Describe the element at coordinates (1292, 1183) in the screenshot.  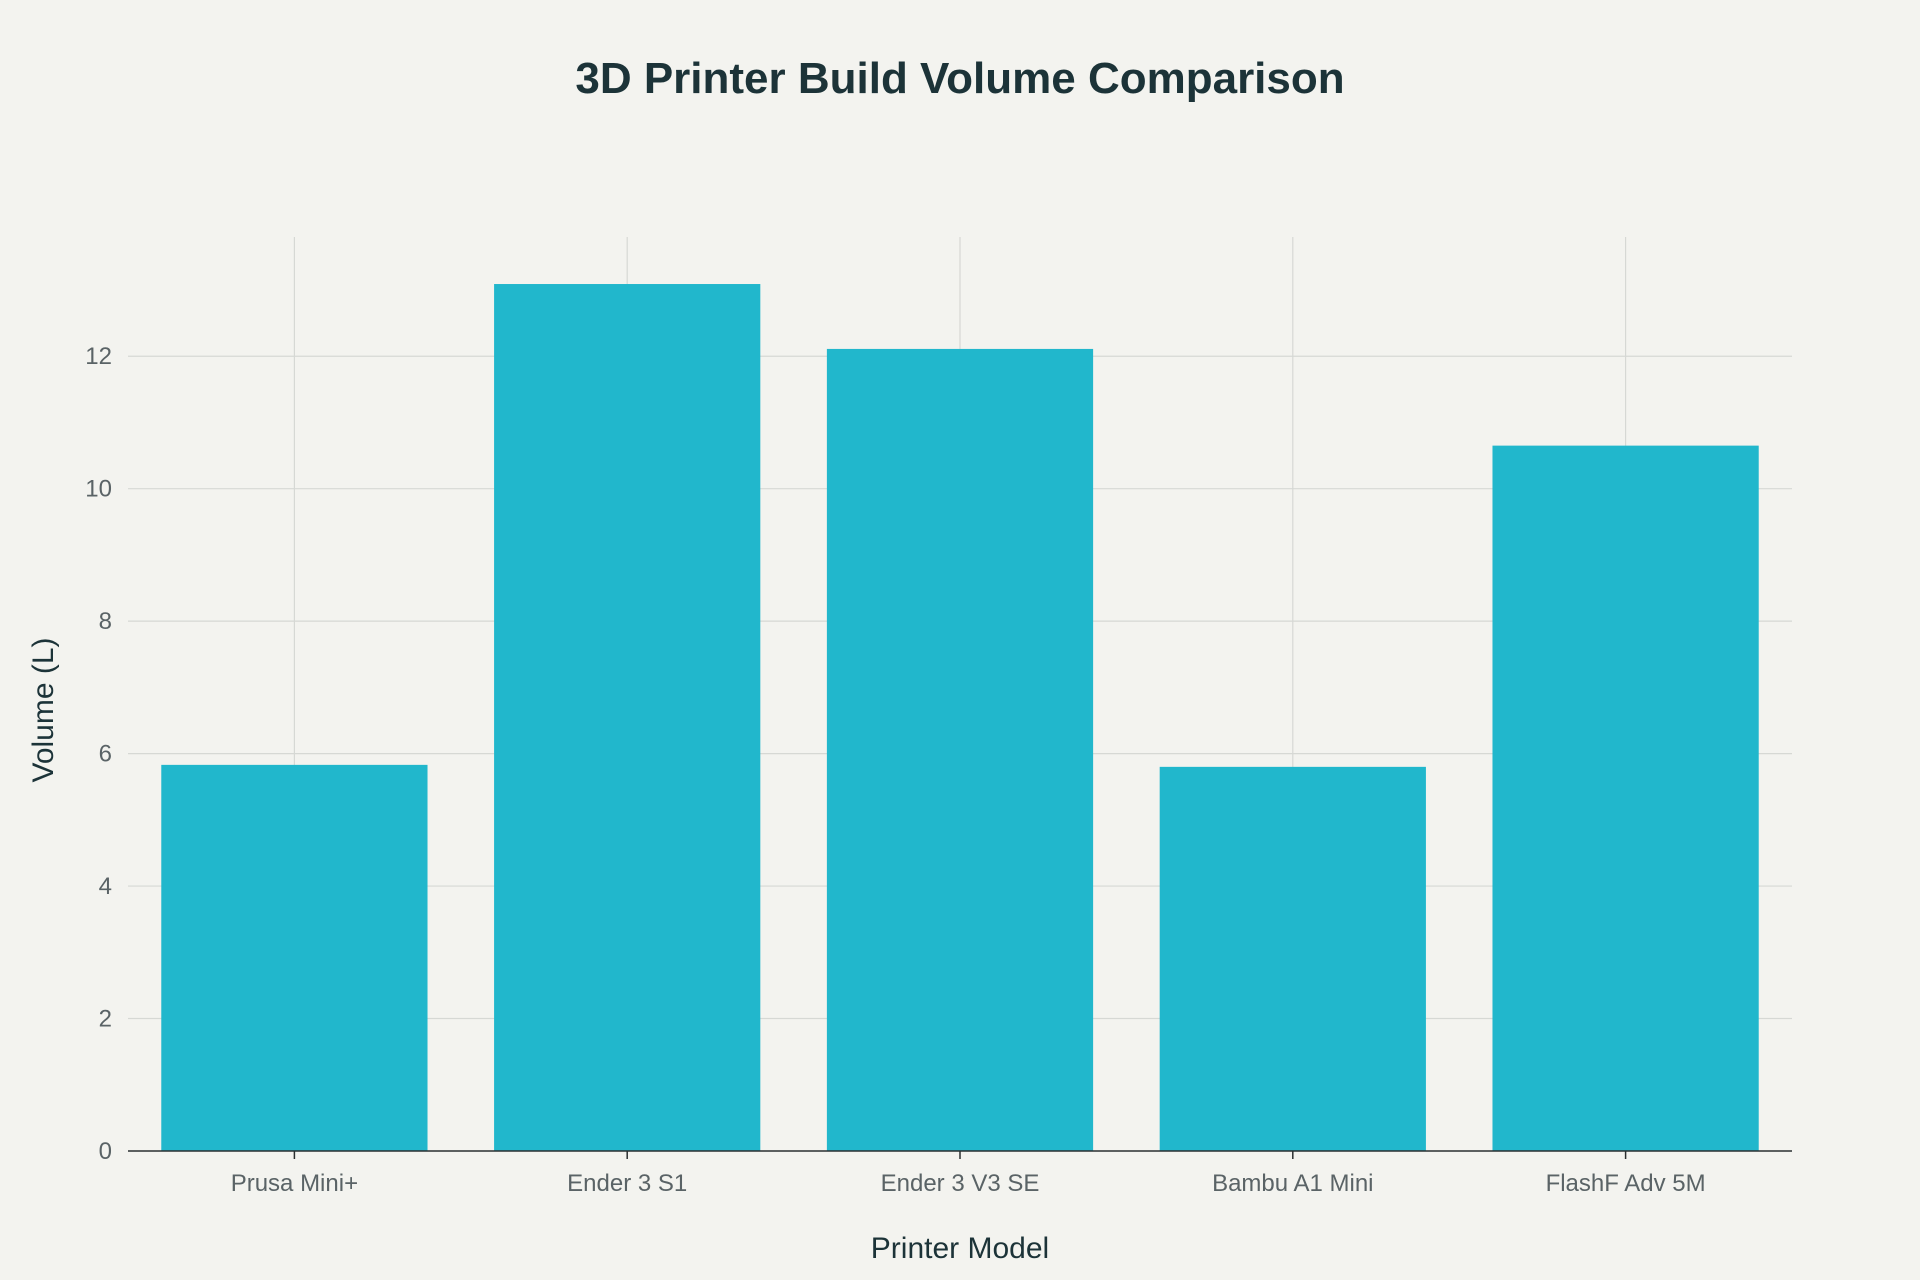
I see `x-tick-label: Bambu A1 Mini` at that location.